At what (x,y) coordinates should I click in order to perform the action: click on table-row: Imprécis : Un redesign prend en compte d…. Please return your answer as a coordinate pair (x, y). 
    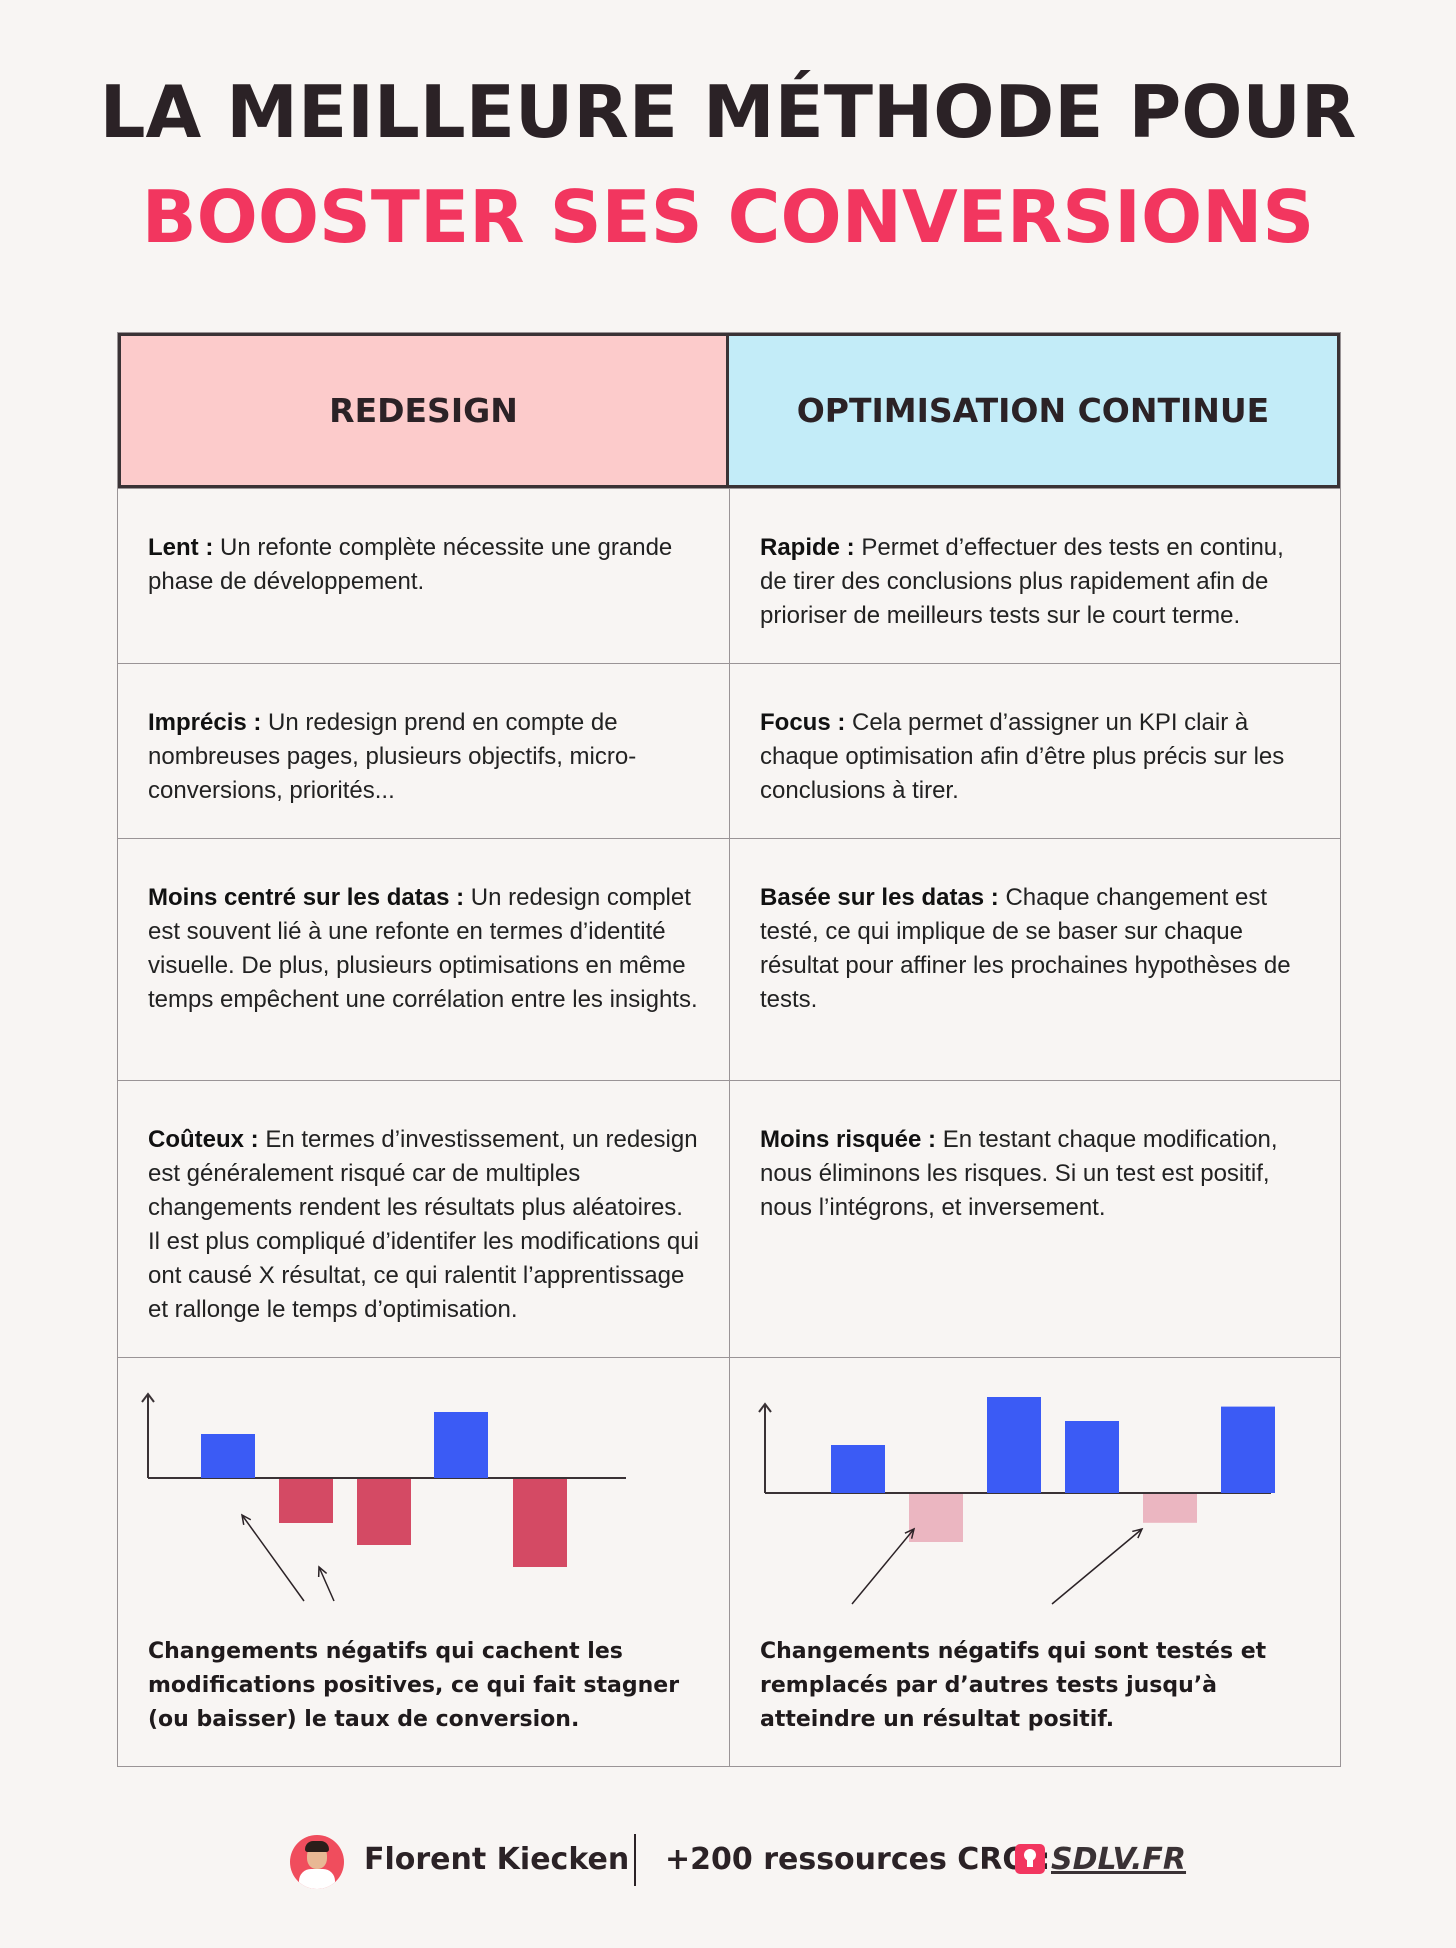
    Looking at the image, I should click on (729, 750).